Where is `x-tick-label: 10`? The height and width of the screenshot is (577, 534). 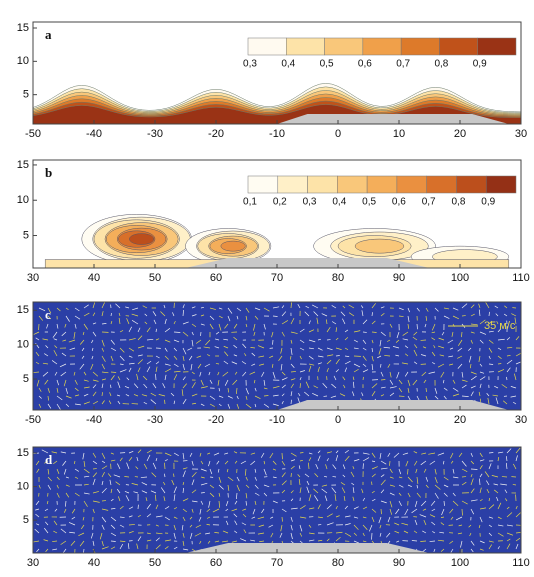
x-tick-label: 10 is located at coordinates (399, 134).